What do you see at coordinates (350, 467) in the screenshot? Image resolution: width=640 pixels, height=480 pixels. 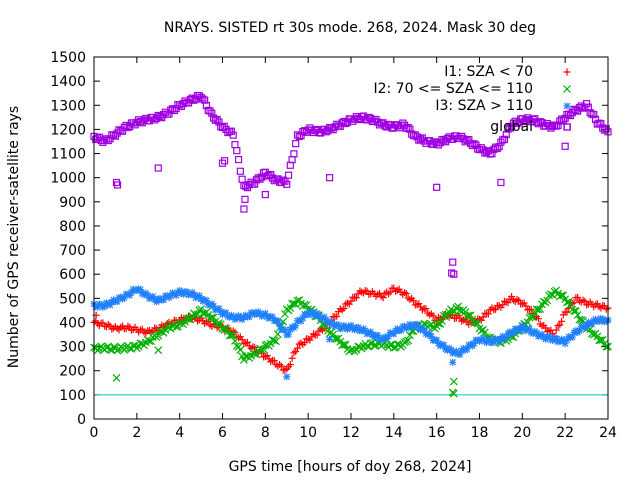 I see `x-axis-label: GPS time [hours of doy 268, 2024]` at bounding box center [350, 467].